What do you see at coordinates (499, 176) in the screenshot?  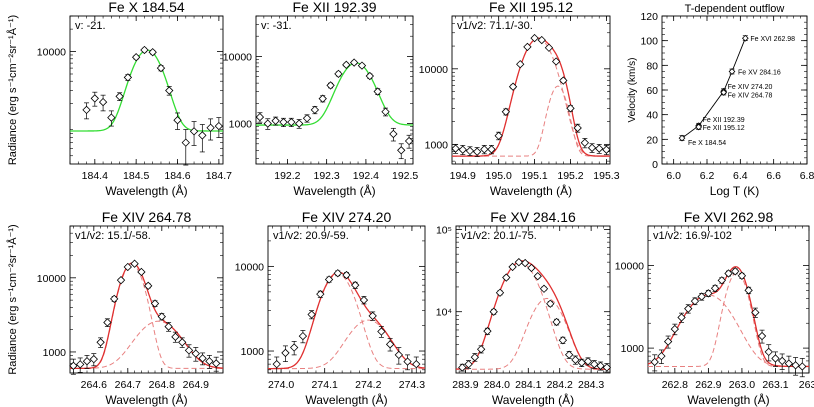 I see `x-tick-label: 195.0` at bounding box center [499, 176].